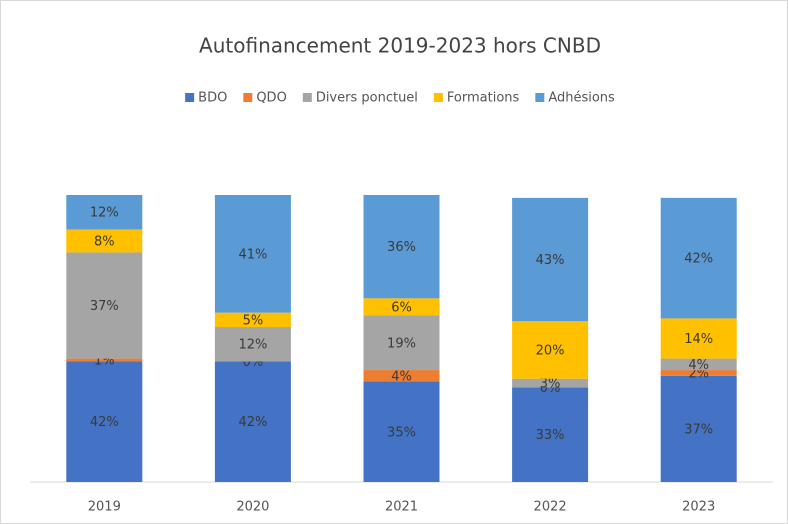 The height and width of the screenshot is (524, 788). I want to click on data-label: 36%, so click(401, 247).